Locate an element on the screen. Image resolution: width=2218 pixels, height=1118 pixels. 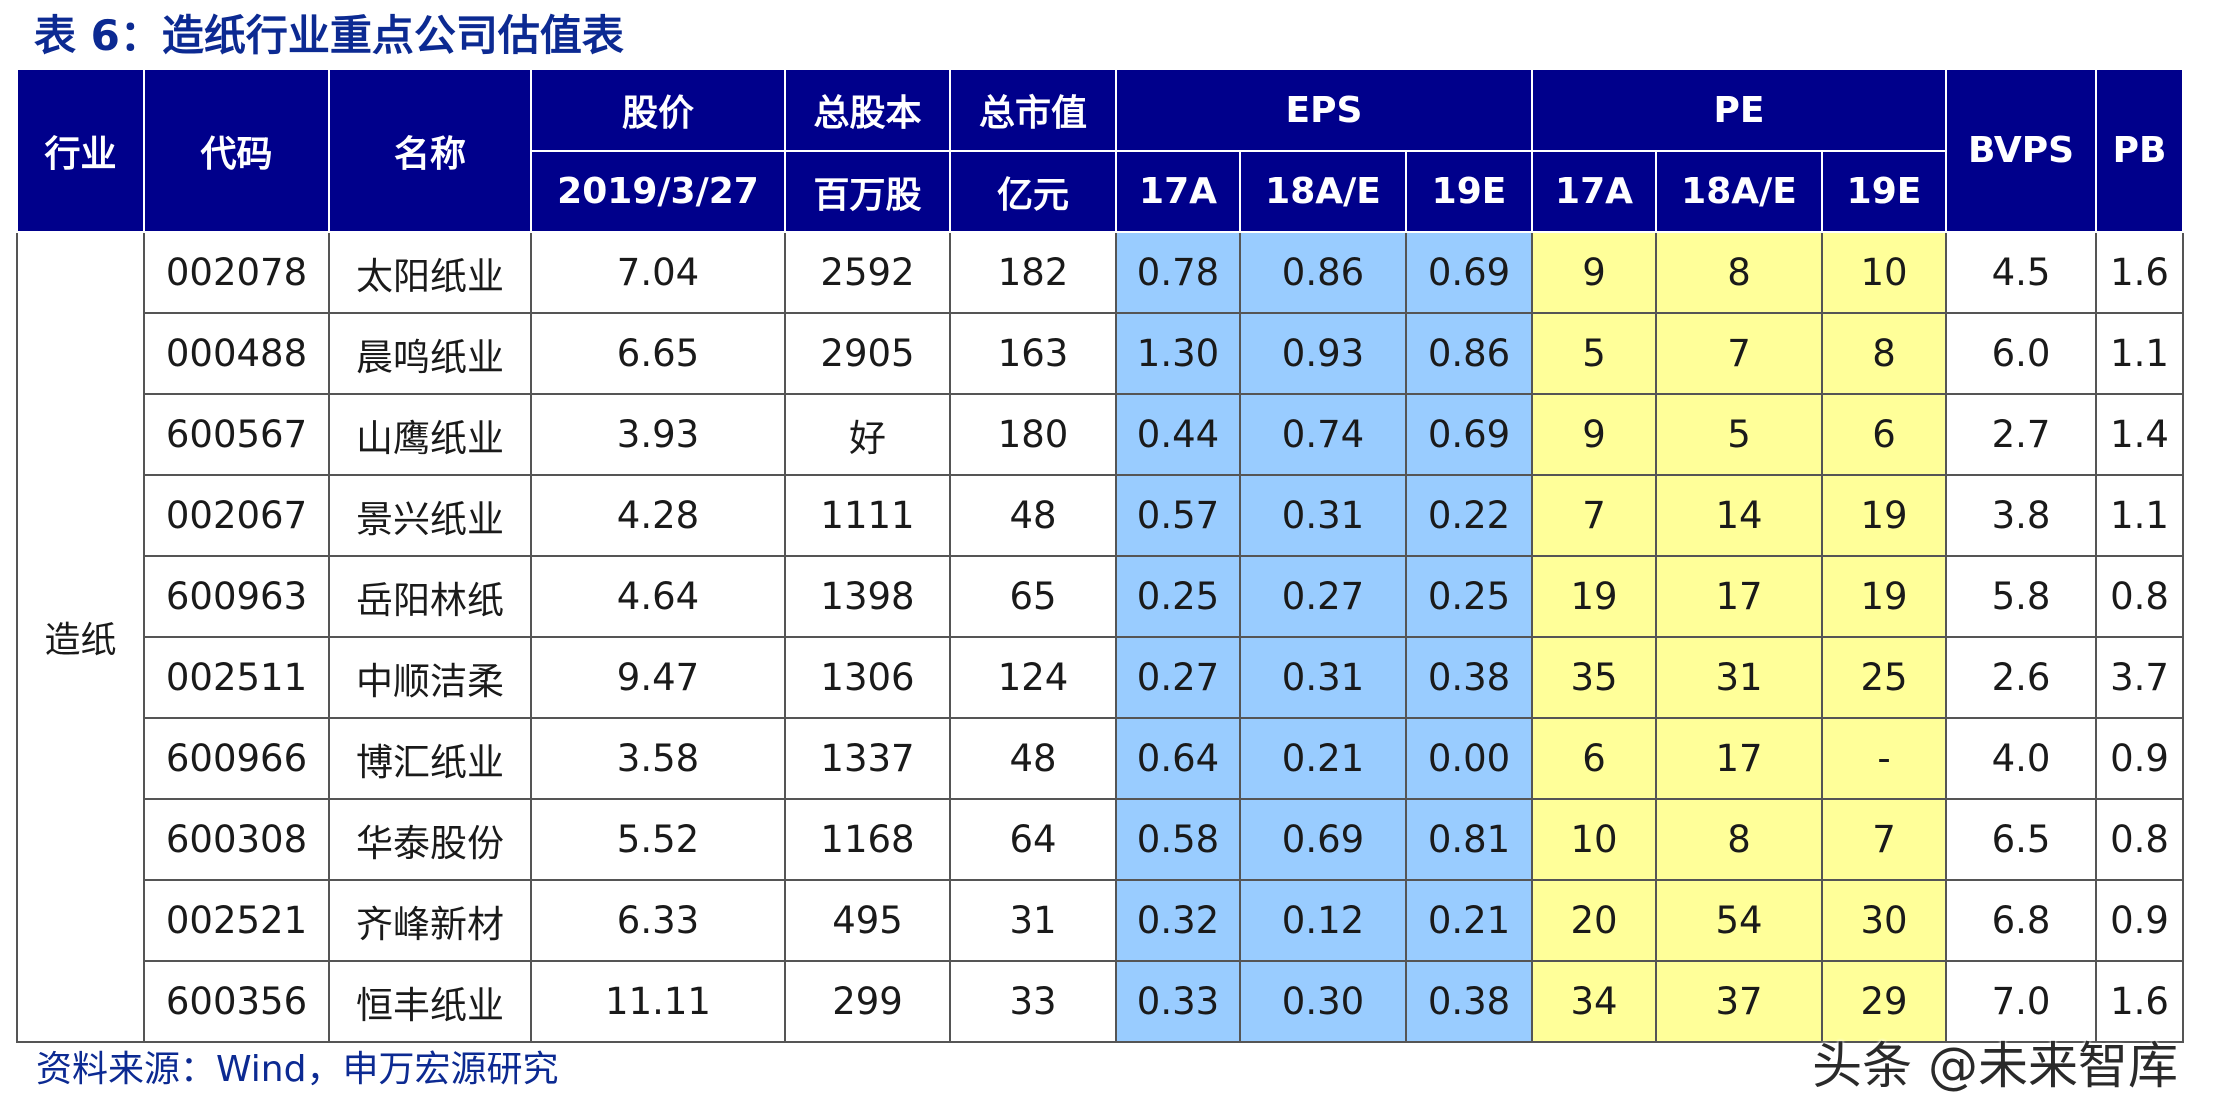
header-eps-19e: 19E is located at coordinates (1469, 191).